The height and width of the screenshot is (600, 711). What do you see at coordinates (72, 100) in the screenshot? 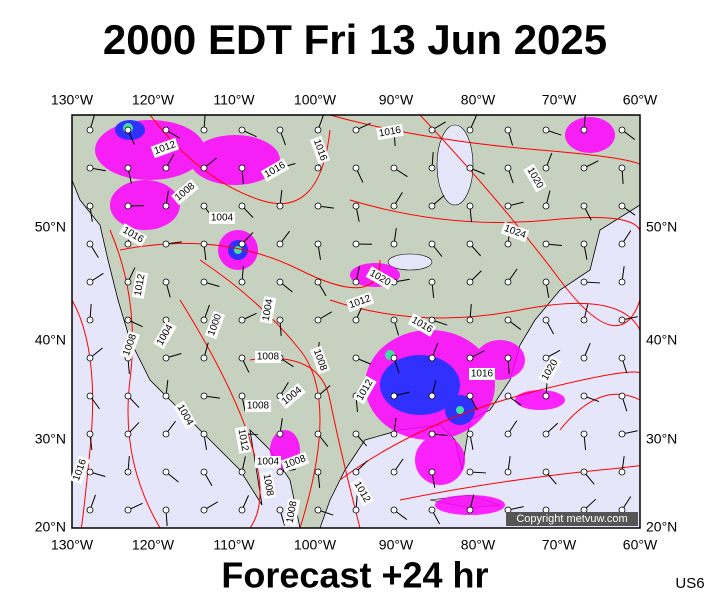
I see `lon-label-top: 130°W` at bounding box center [72, 100].